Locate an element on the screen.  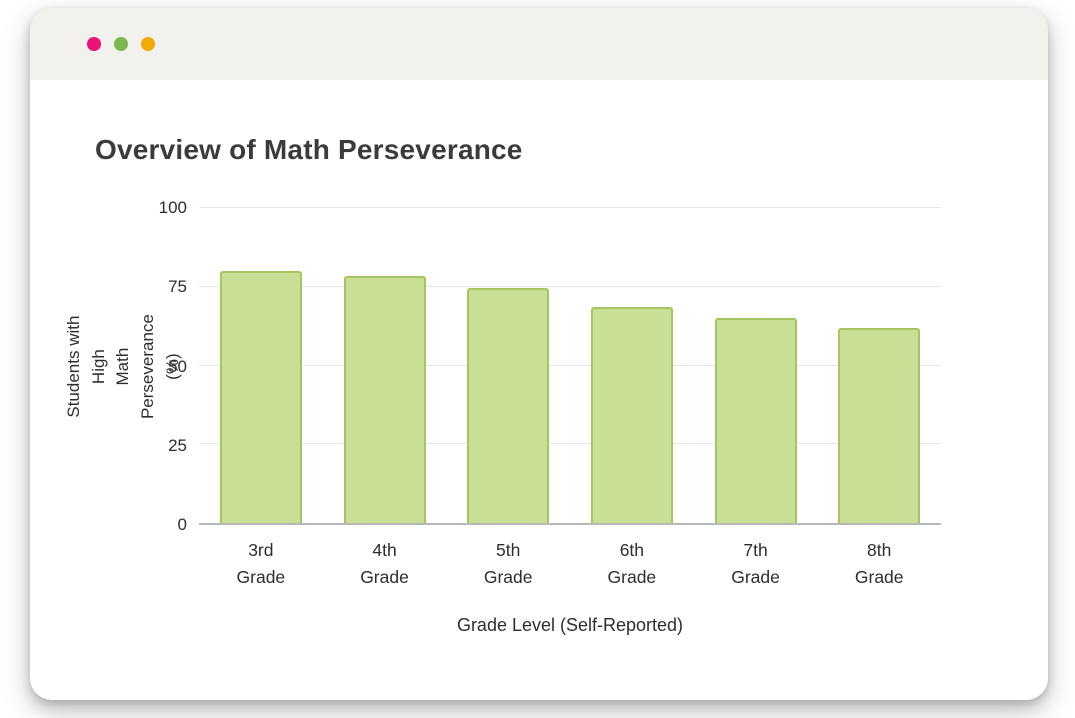
bar-8th-grade is located at coordinates (879, 425).